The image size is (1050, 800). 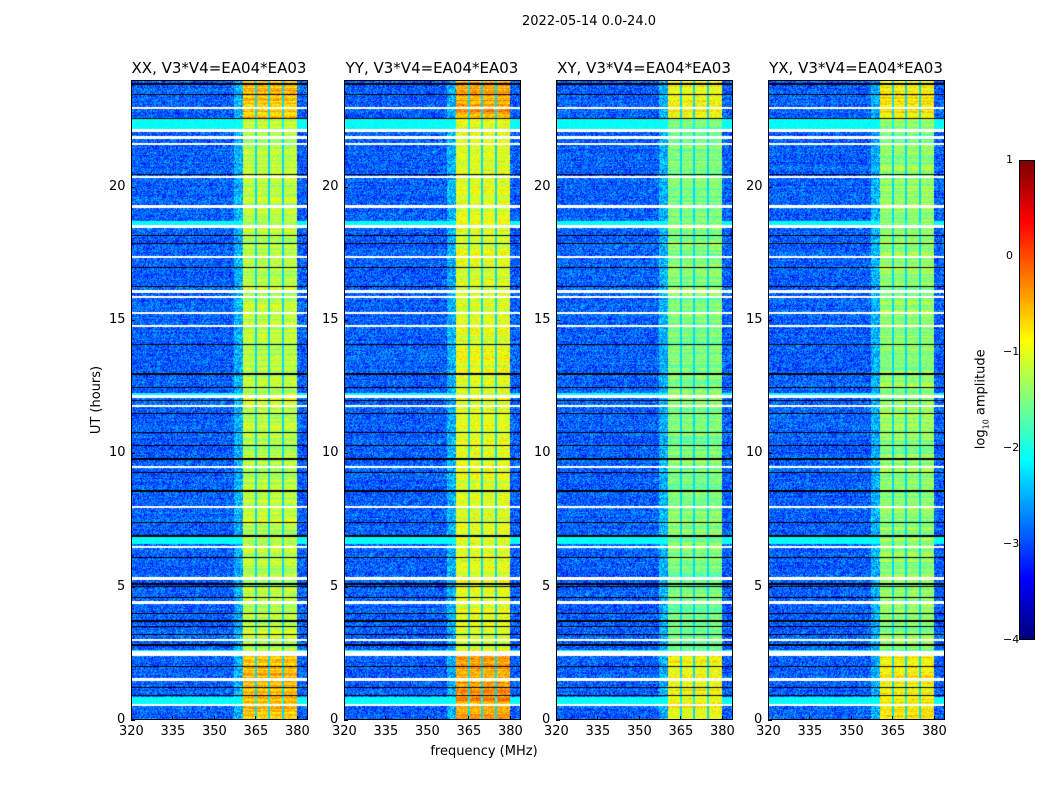 I want to click on colorbar-label-rest: amplitude, so click(x=981, y=384).